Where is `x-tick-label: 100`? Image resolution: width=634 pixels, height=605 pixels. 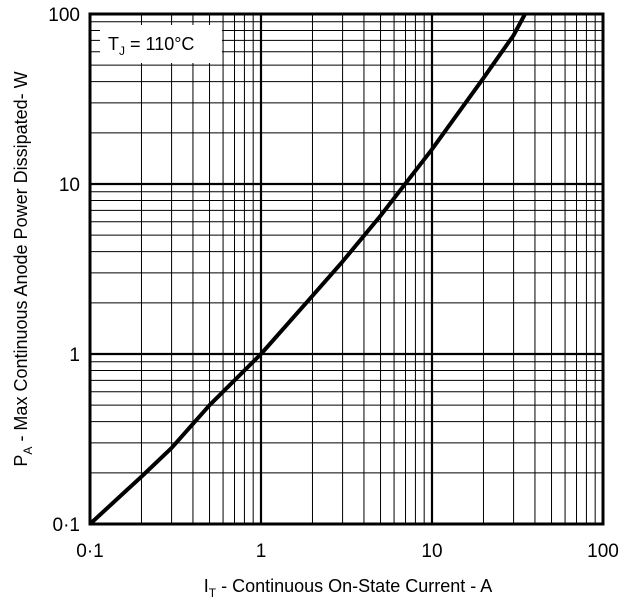
x-tick-label: 100 is located at coordinates (603, 551).